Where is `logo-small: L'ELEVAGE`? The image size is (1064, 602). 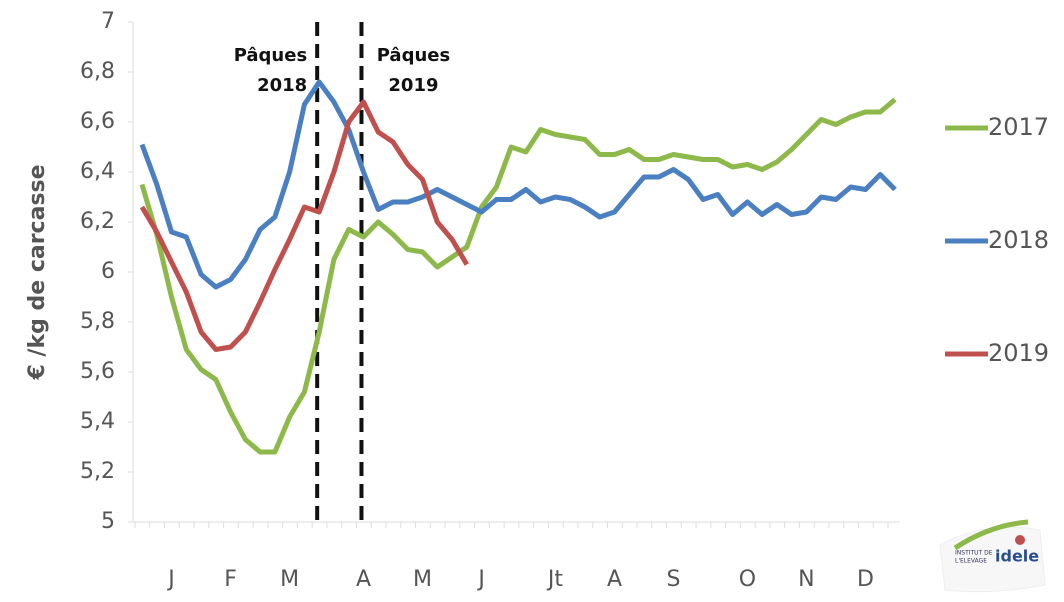
logo-small: L'ELEVAGE is located at coordinates (971, 561).